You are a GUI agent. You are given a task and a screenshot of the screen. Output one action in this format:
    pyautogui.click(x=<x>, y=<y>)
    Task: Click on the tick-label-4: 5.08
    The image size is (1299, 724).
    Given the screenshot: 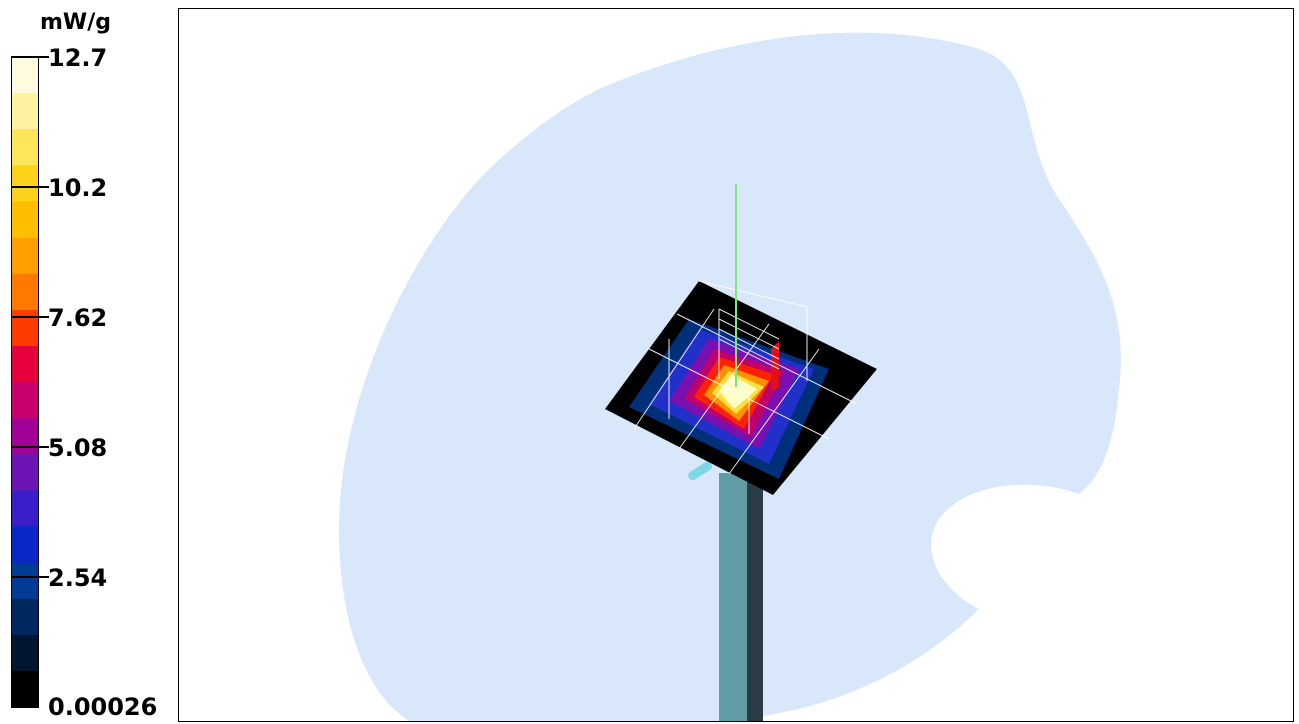 What is the action you would take?
    pyautogui.click(x=78, y=448)
    